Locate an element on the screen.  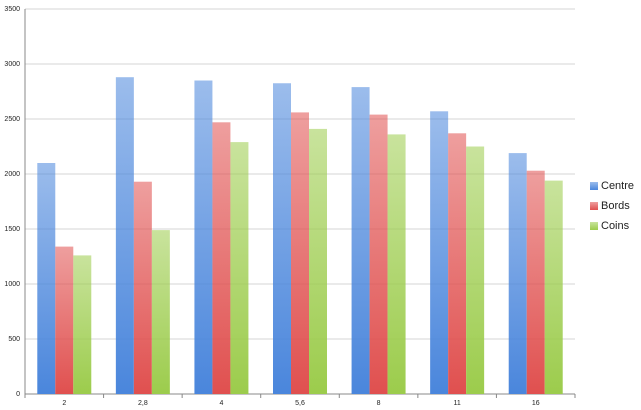
x-tick-label: 5,6 is located at coordinates (300, 403).